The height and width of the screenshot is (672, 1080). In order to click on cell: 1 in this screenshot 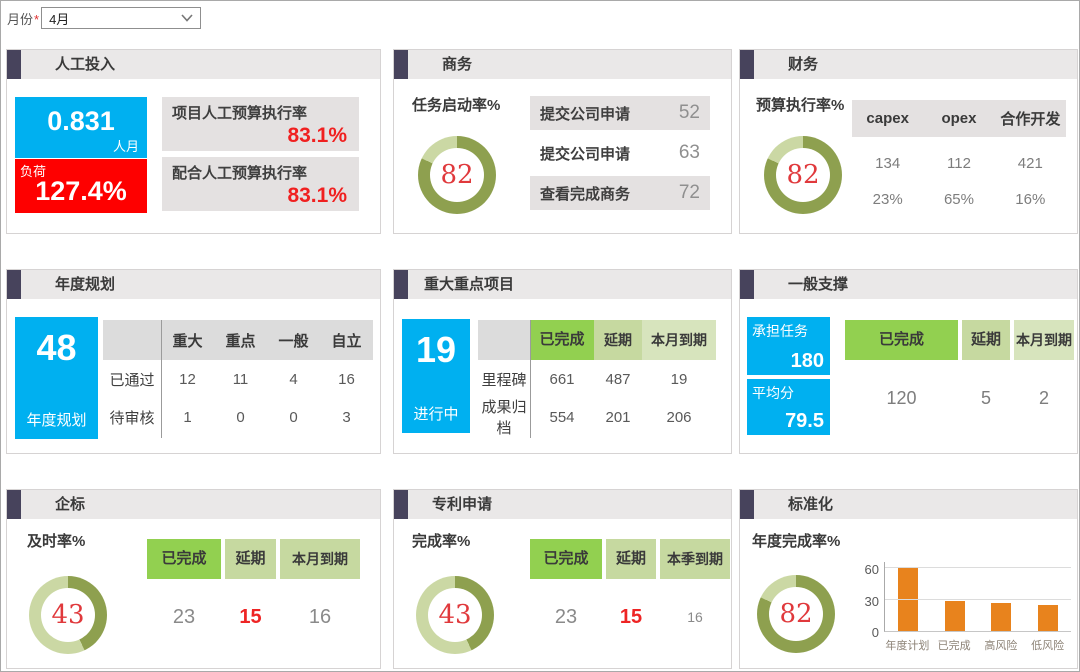, I will do `click(187, 417)`.